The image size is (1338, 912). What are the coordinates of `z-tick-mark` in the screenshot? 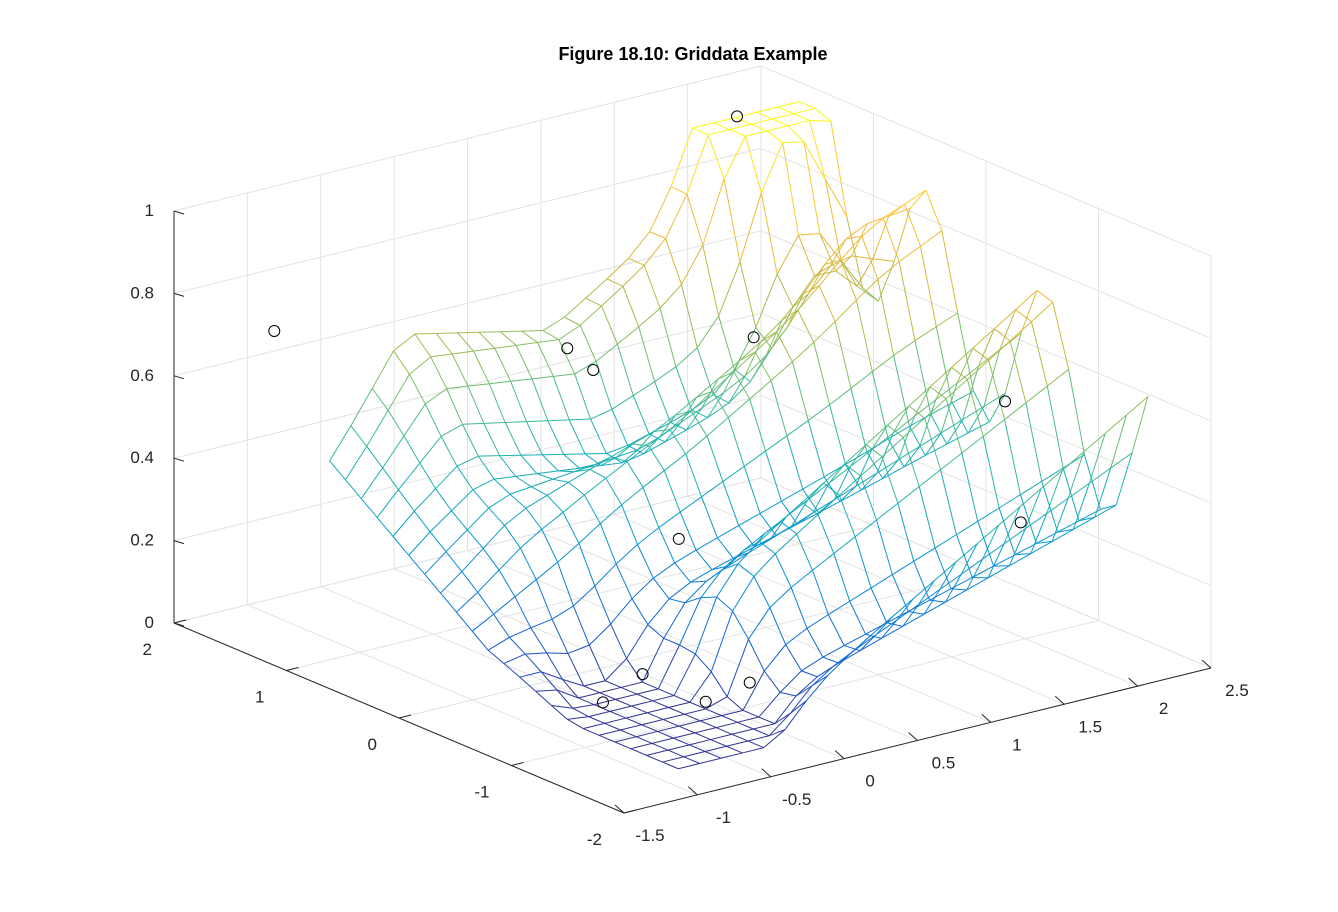 It's located at (179, 212).